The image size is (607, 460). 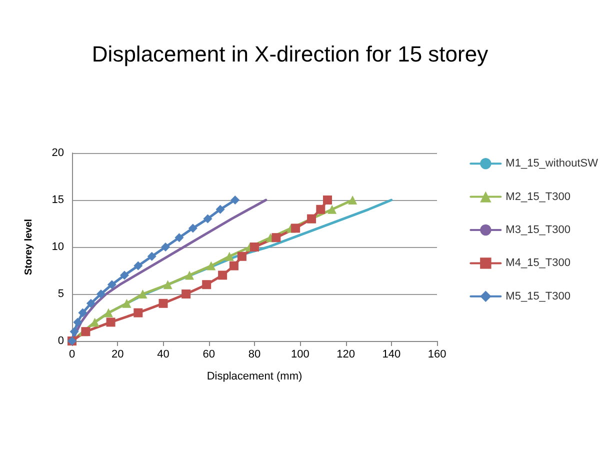 What do you see at coordinates (391, 354) in the screenshot?
I see `x-tick-label: 140` at bounding box center [391, 354].